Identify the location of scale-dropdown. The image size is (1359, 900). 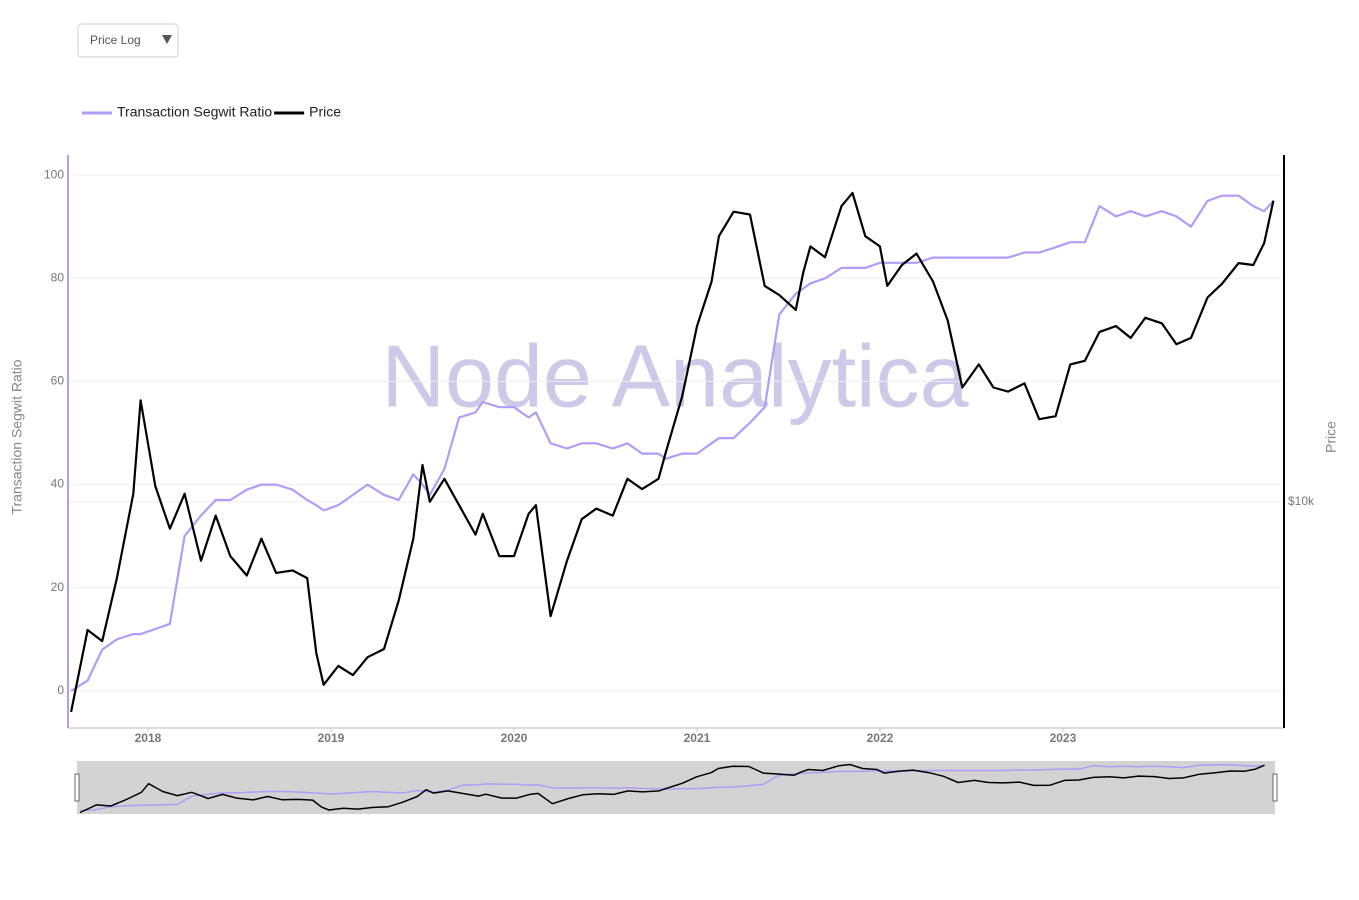
(128, 40).